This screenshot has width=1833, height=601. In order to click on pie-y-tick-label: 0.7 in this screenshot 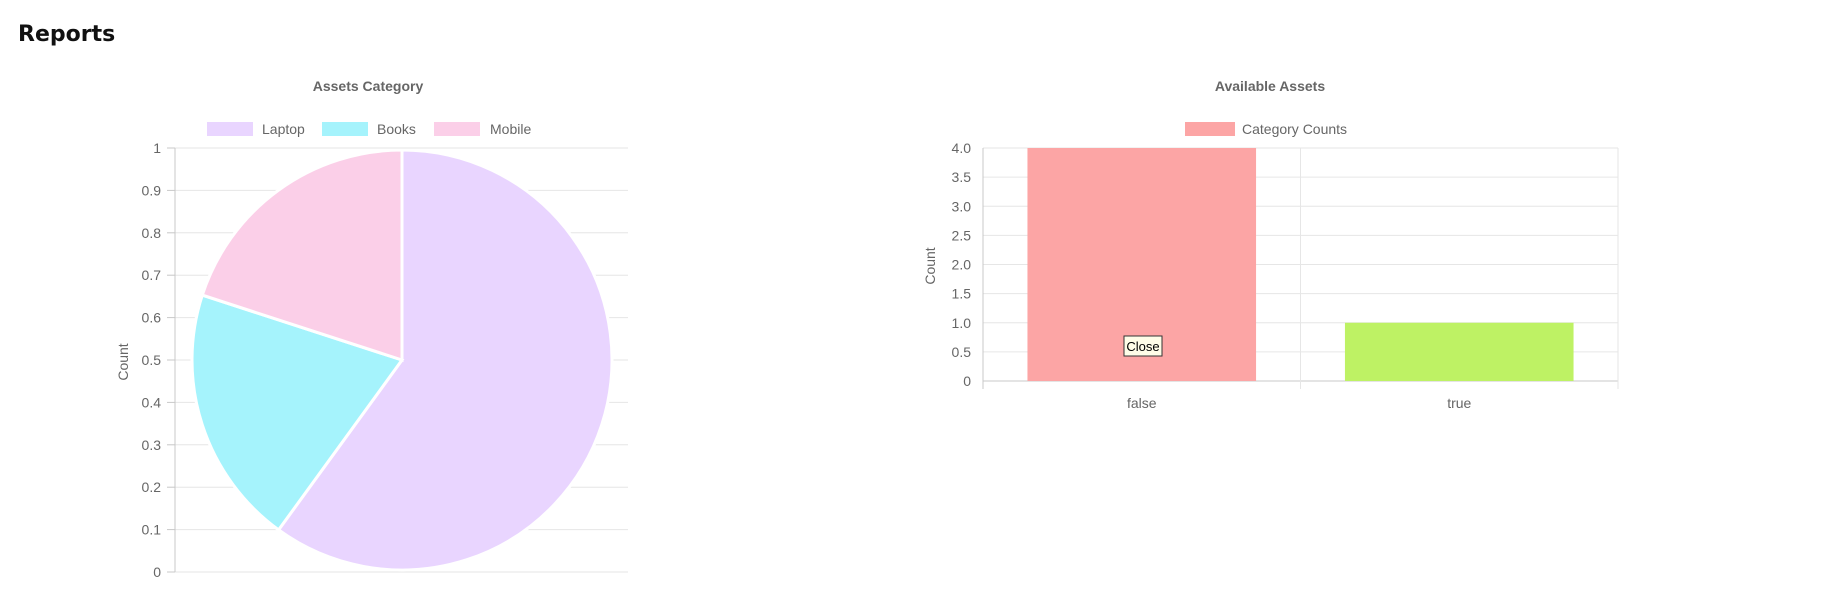, I will do `click(152, 275)`.